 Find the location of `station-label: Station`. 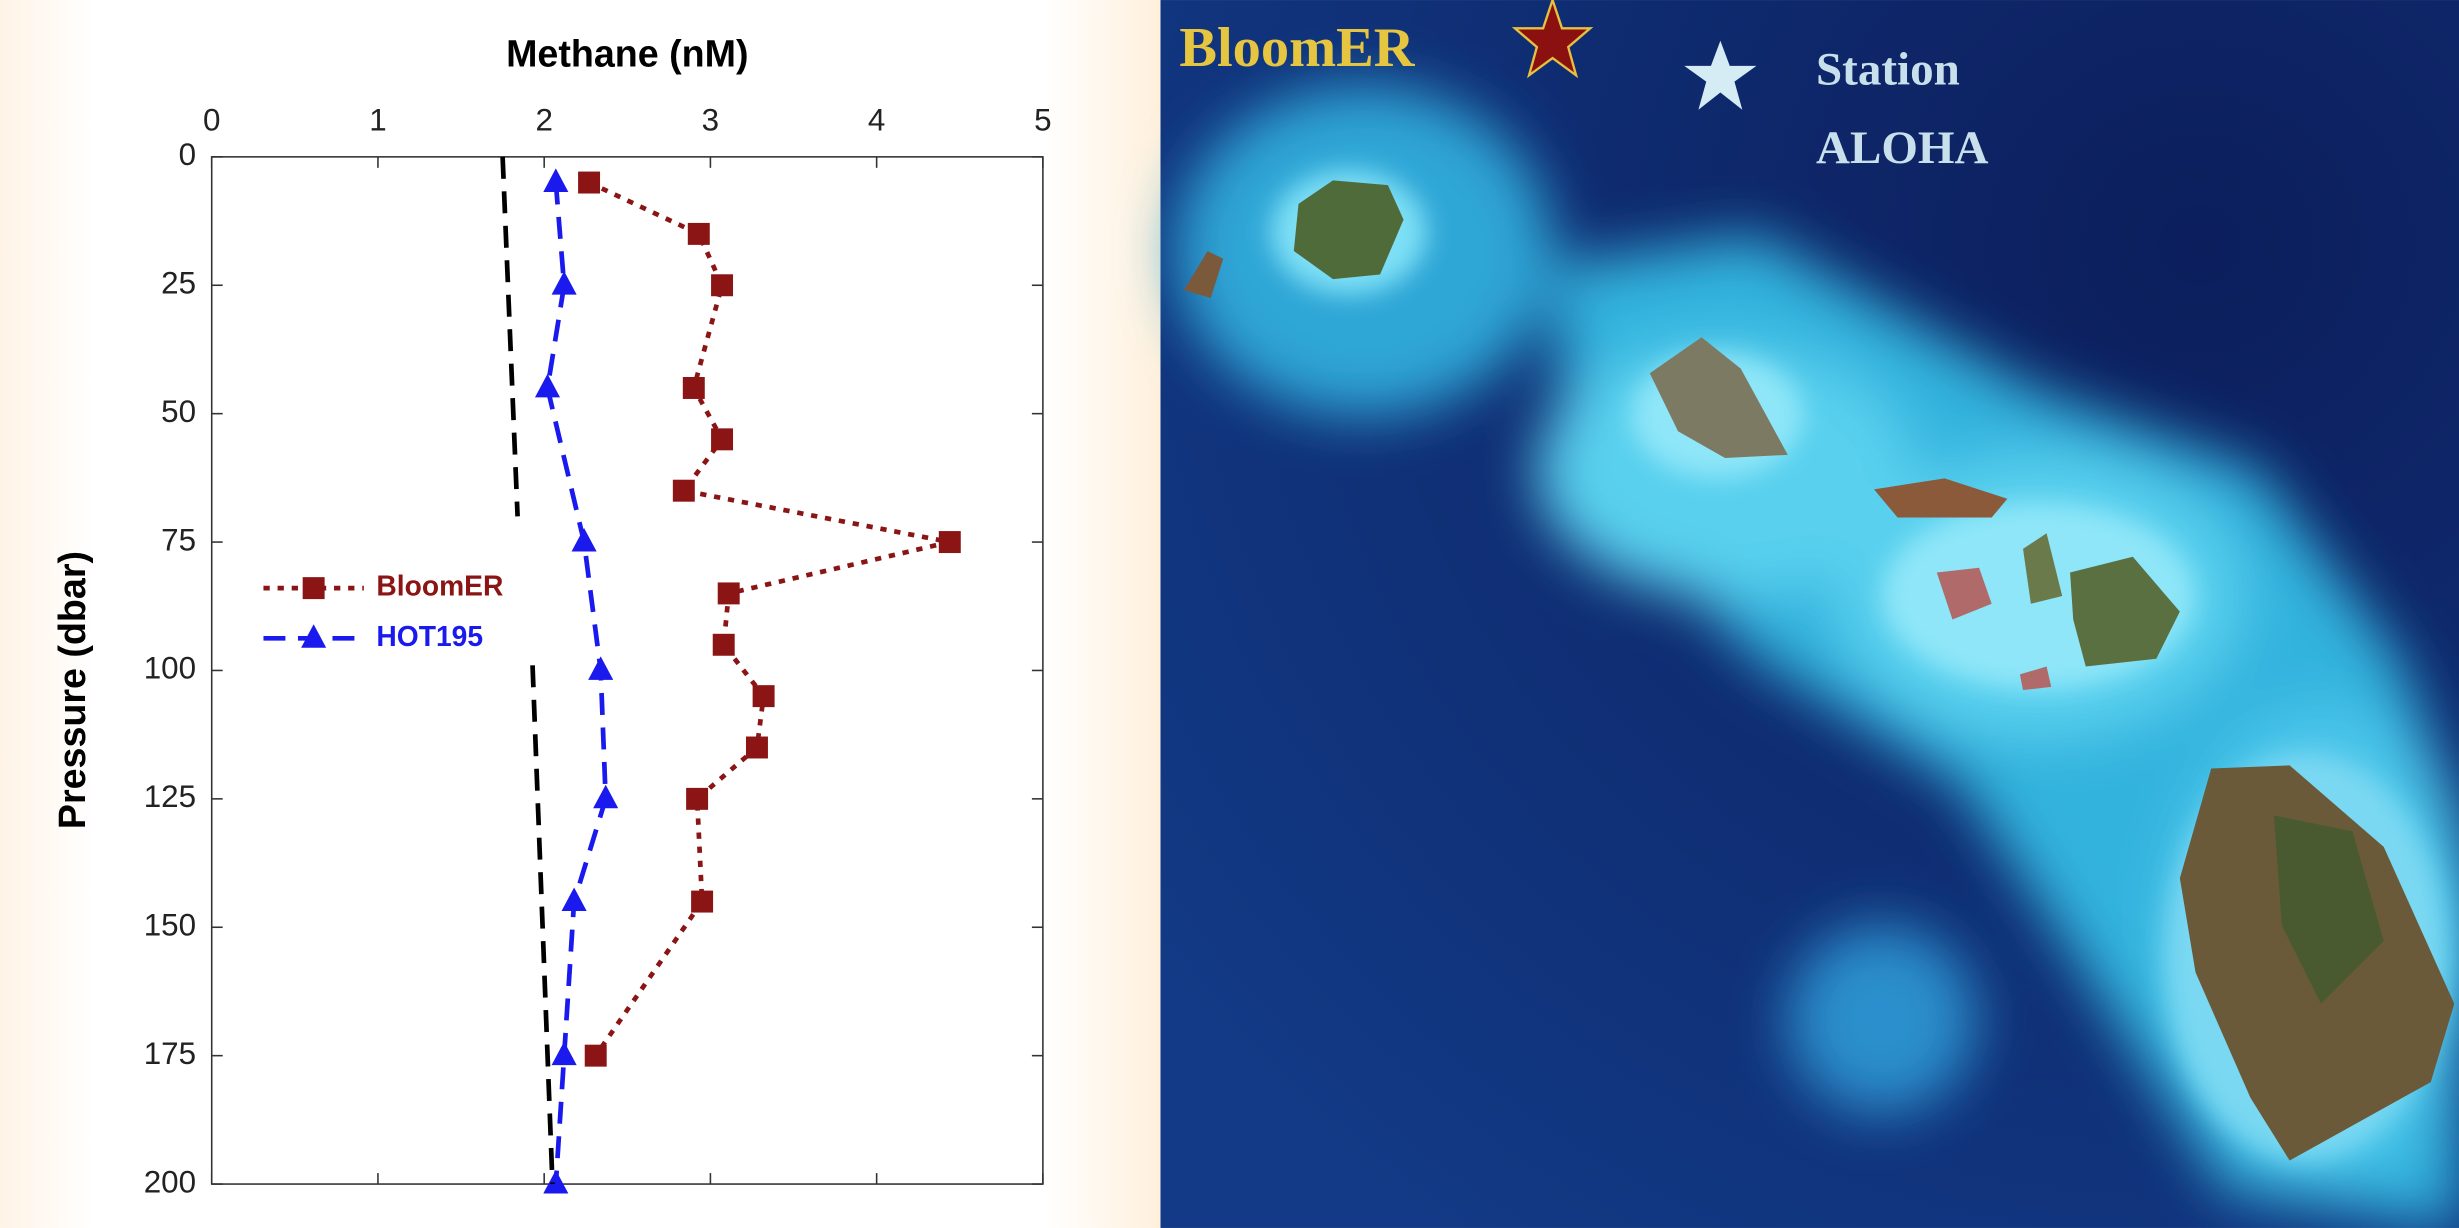

station-label: Station is located at coordinates (1888, 70).